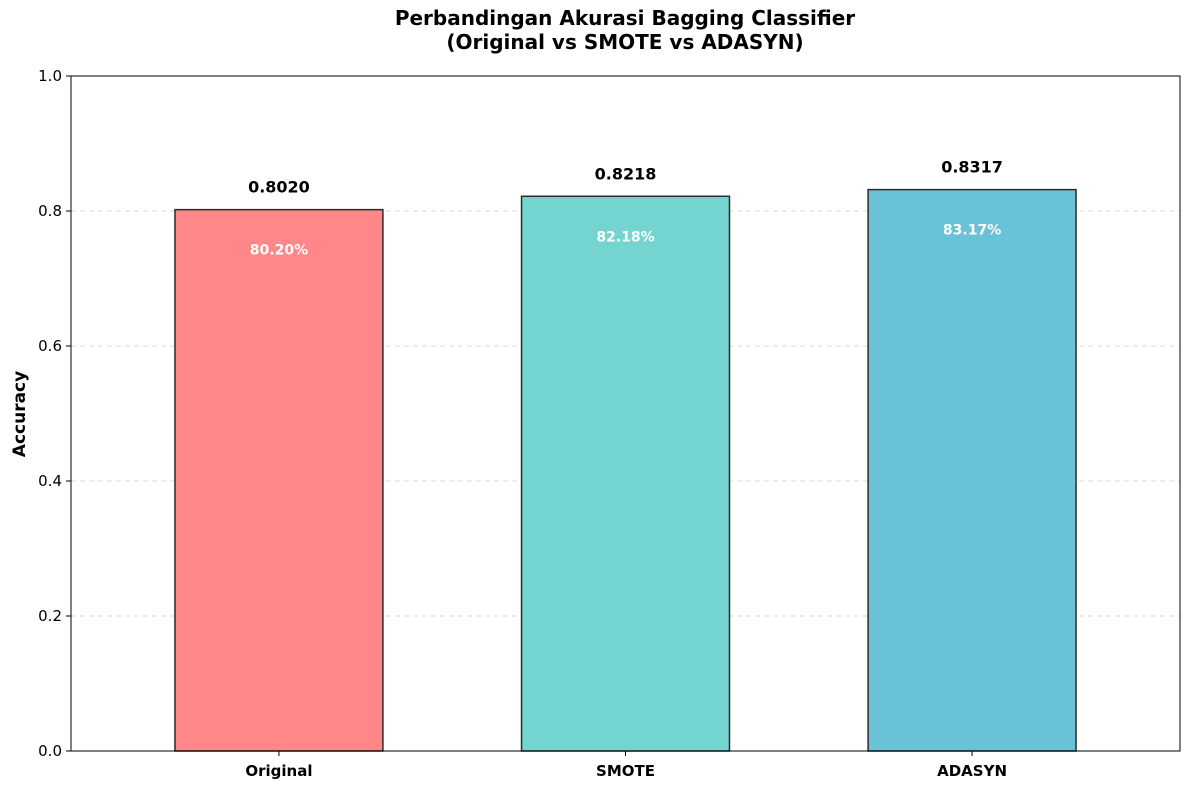 This screenshot has width=1189, height=793. I want to click on percent-label: 80.20%, so click(279, 251).